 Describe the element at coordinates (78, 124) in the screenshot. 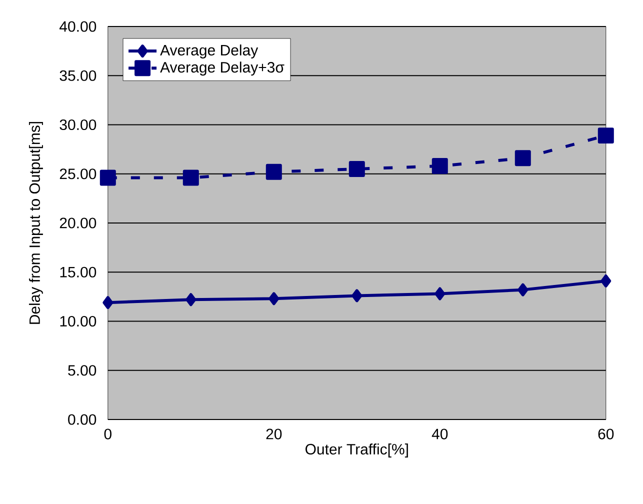

I see `y-tick-label: 30.00` at that location.